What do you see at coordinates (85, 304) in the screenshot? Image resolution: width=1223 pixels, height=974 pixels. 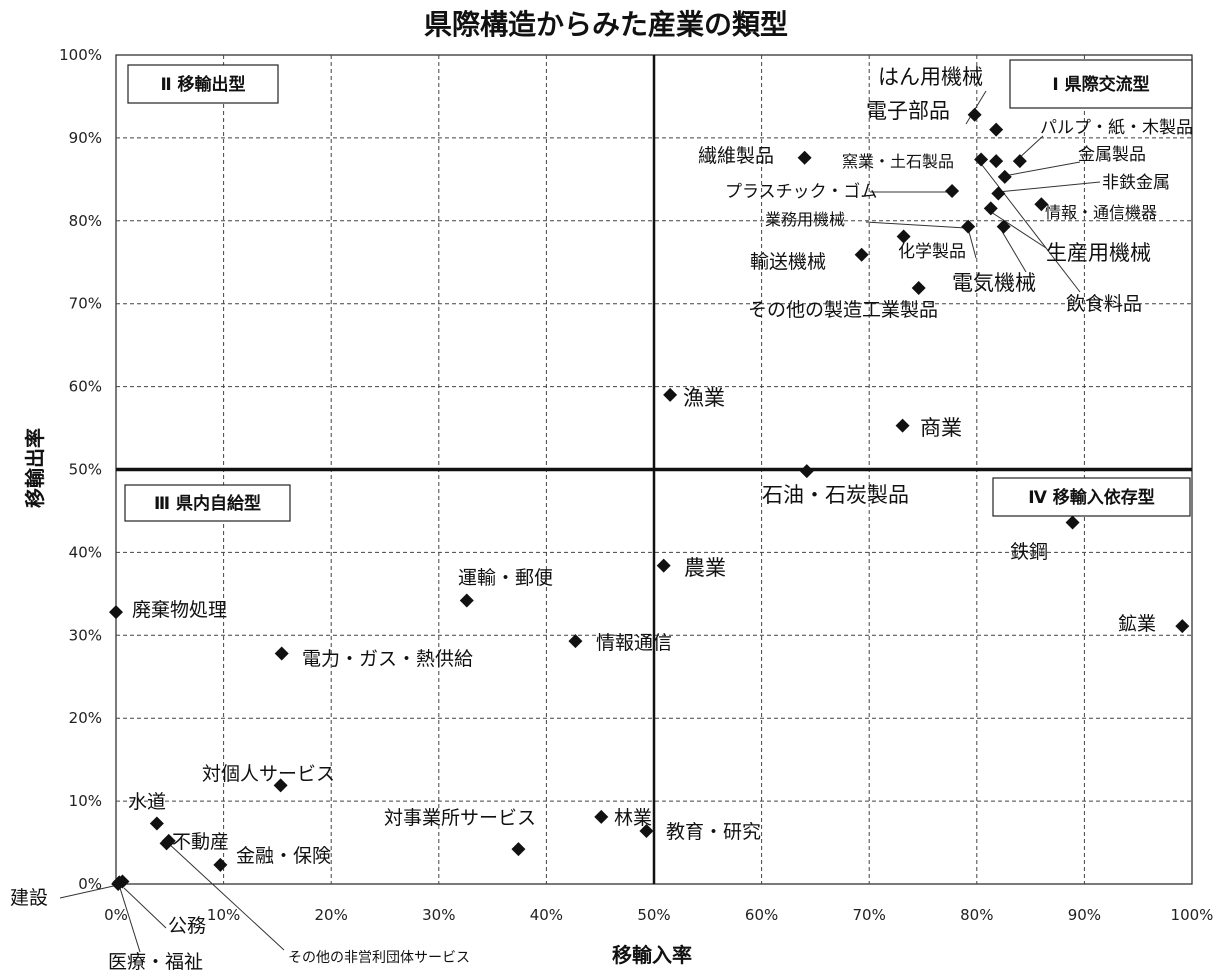 I see `y-tick-label: 70%` at bounding box center [85, 304].